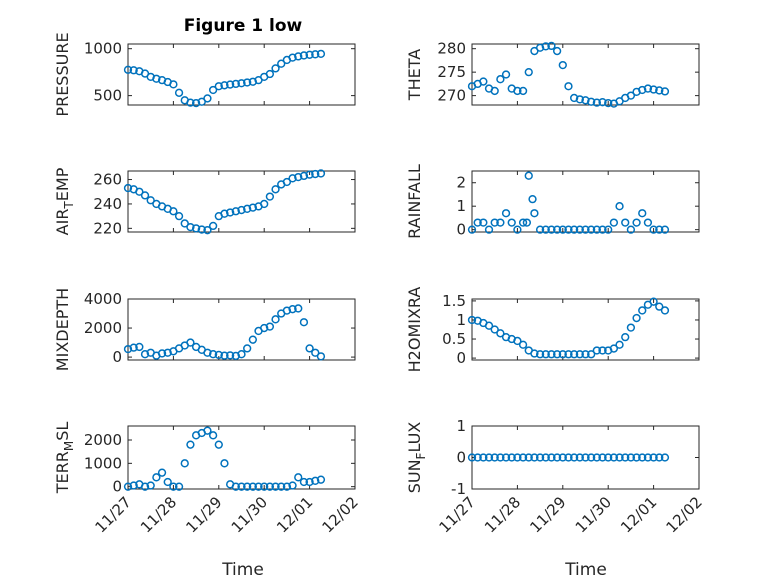  I want to click on y-tick-label: 220, so click(107, 228).